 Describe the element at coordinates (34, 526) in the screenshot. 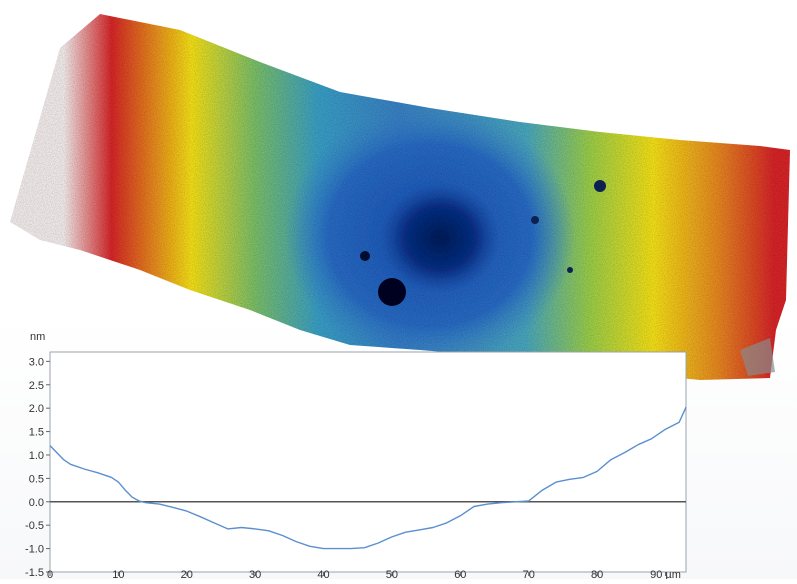

I see `y-tick-label: -0.5` at that location.